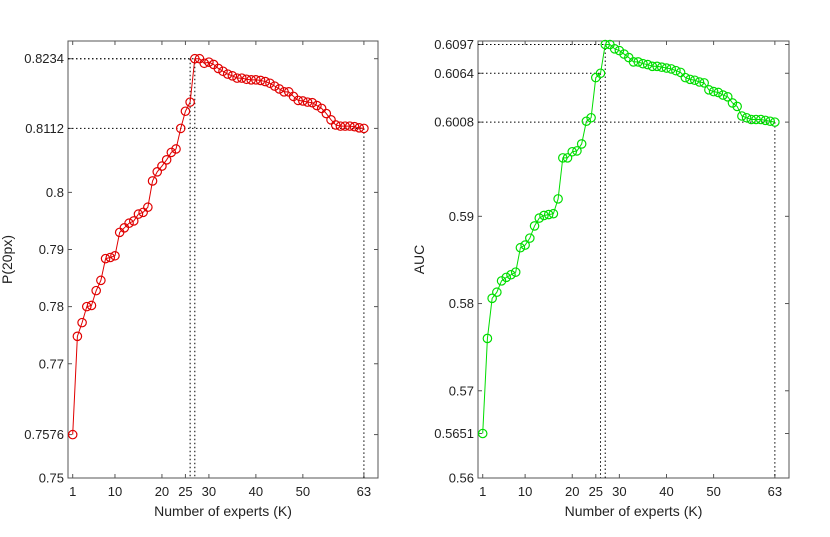 Image resolution: width=830 pixels, height=537 pixels. Describe the element at coordinates (634, 511) in the screenshot. I see `x-axis-label: Number of experts (K)` at that location.